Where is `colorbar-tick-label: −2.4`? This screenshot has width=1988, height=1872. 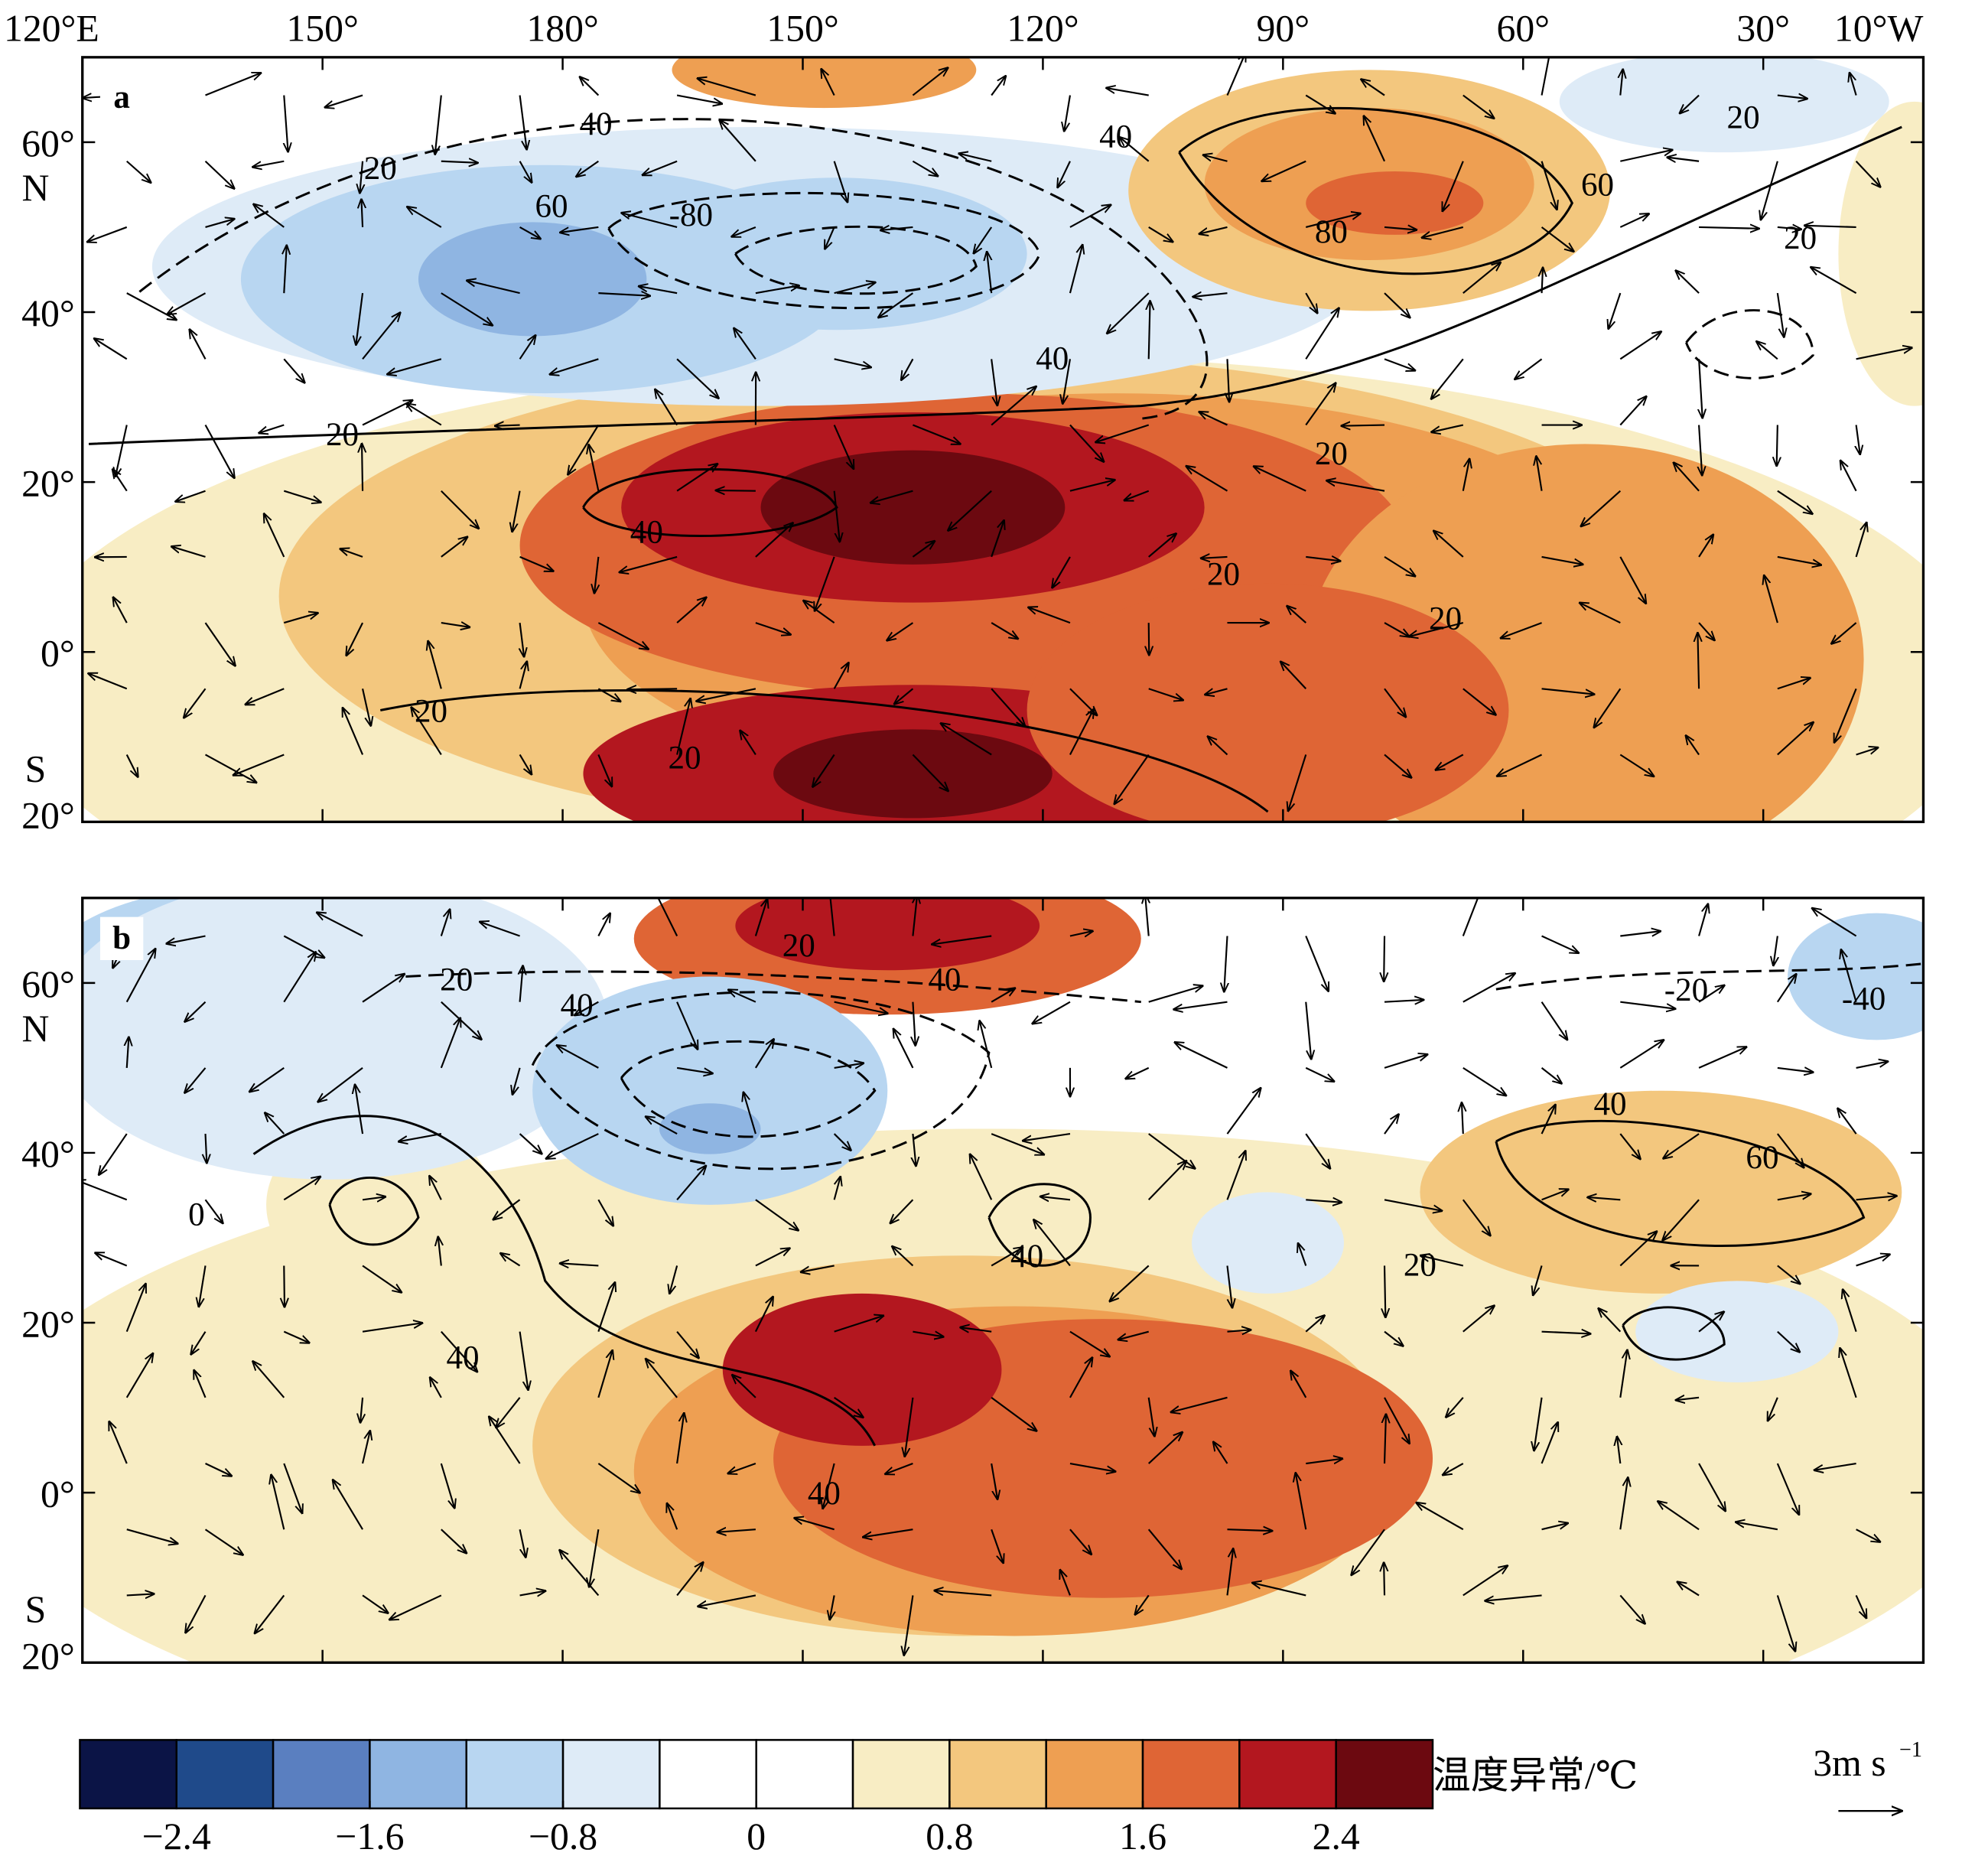 colorbar-tick-label: −2.4 is located at coordinates (176, 1836).